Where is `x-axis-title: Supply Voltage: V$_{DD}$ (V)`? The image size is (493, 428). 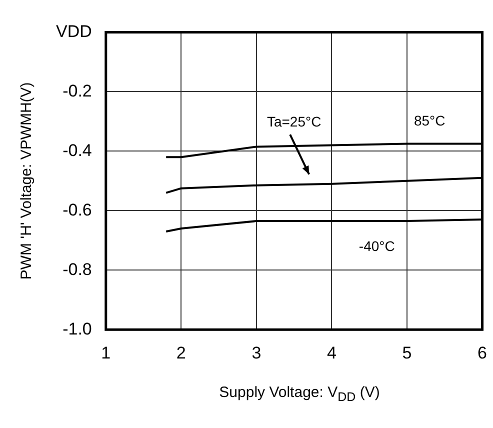 x-axis-title: Supply Voltage: V$_{DD}$ (V) is located at coordinates (299, 394).